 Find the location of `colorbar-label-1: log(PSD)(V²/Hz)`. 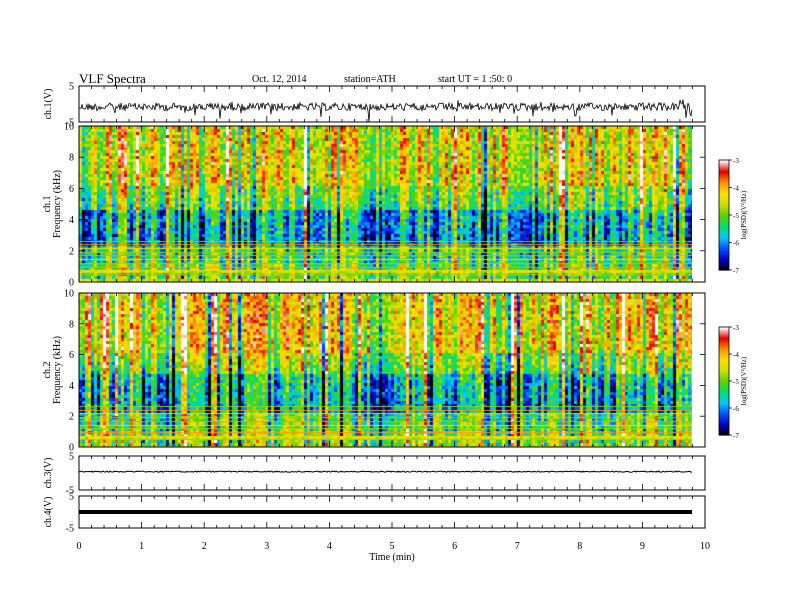

colorbar-label-1: log(PSD)(V²/Hz) is located at coordinates (744, 214).